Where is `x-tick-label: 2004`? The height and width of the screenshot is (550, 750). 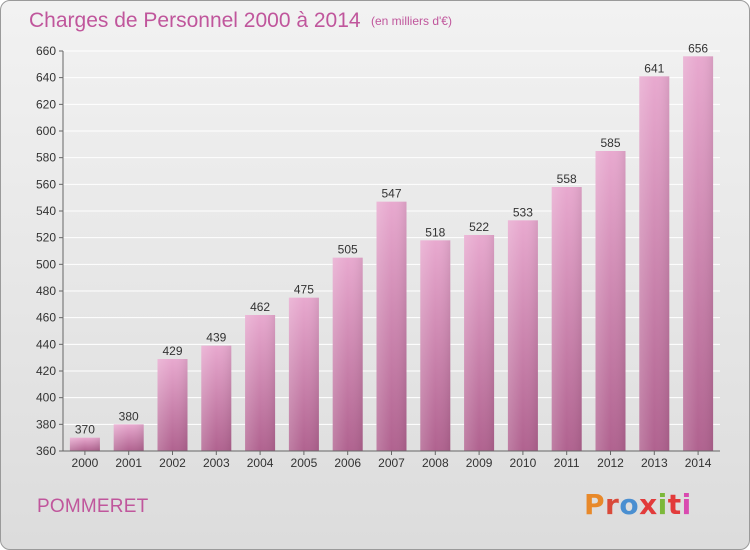
x-tick-label: 2004 is located at coordinates (260, 463).